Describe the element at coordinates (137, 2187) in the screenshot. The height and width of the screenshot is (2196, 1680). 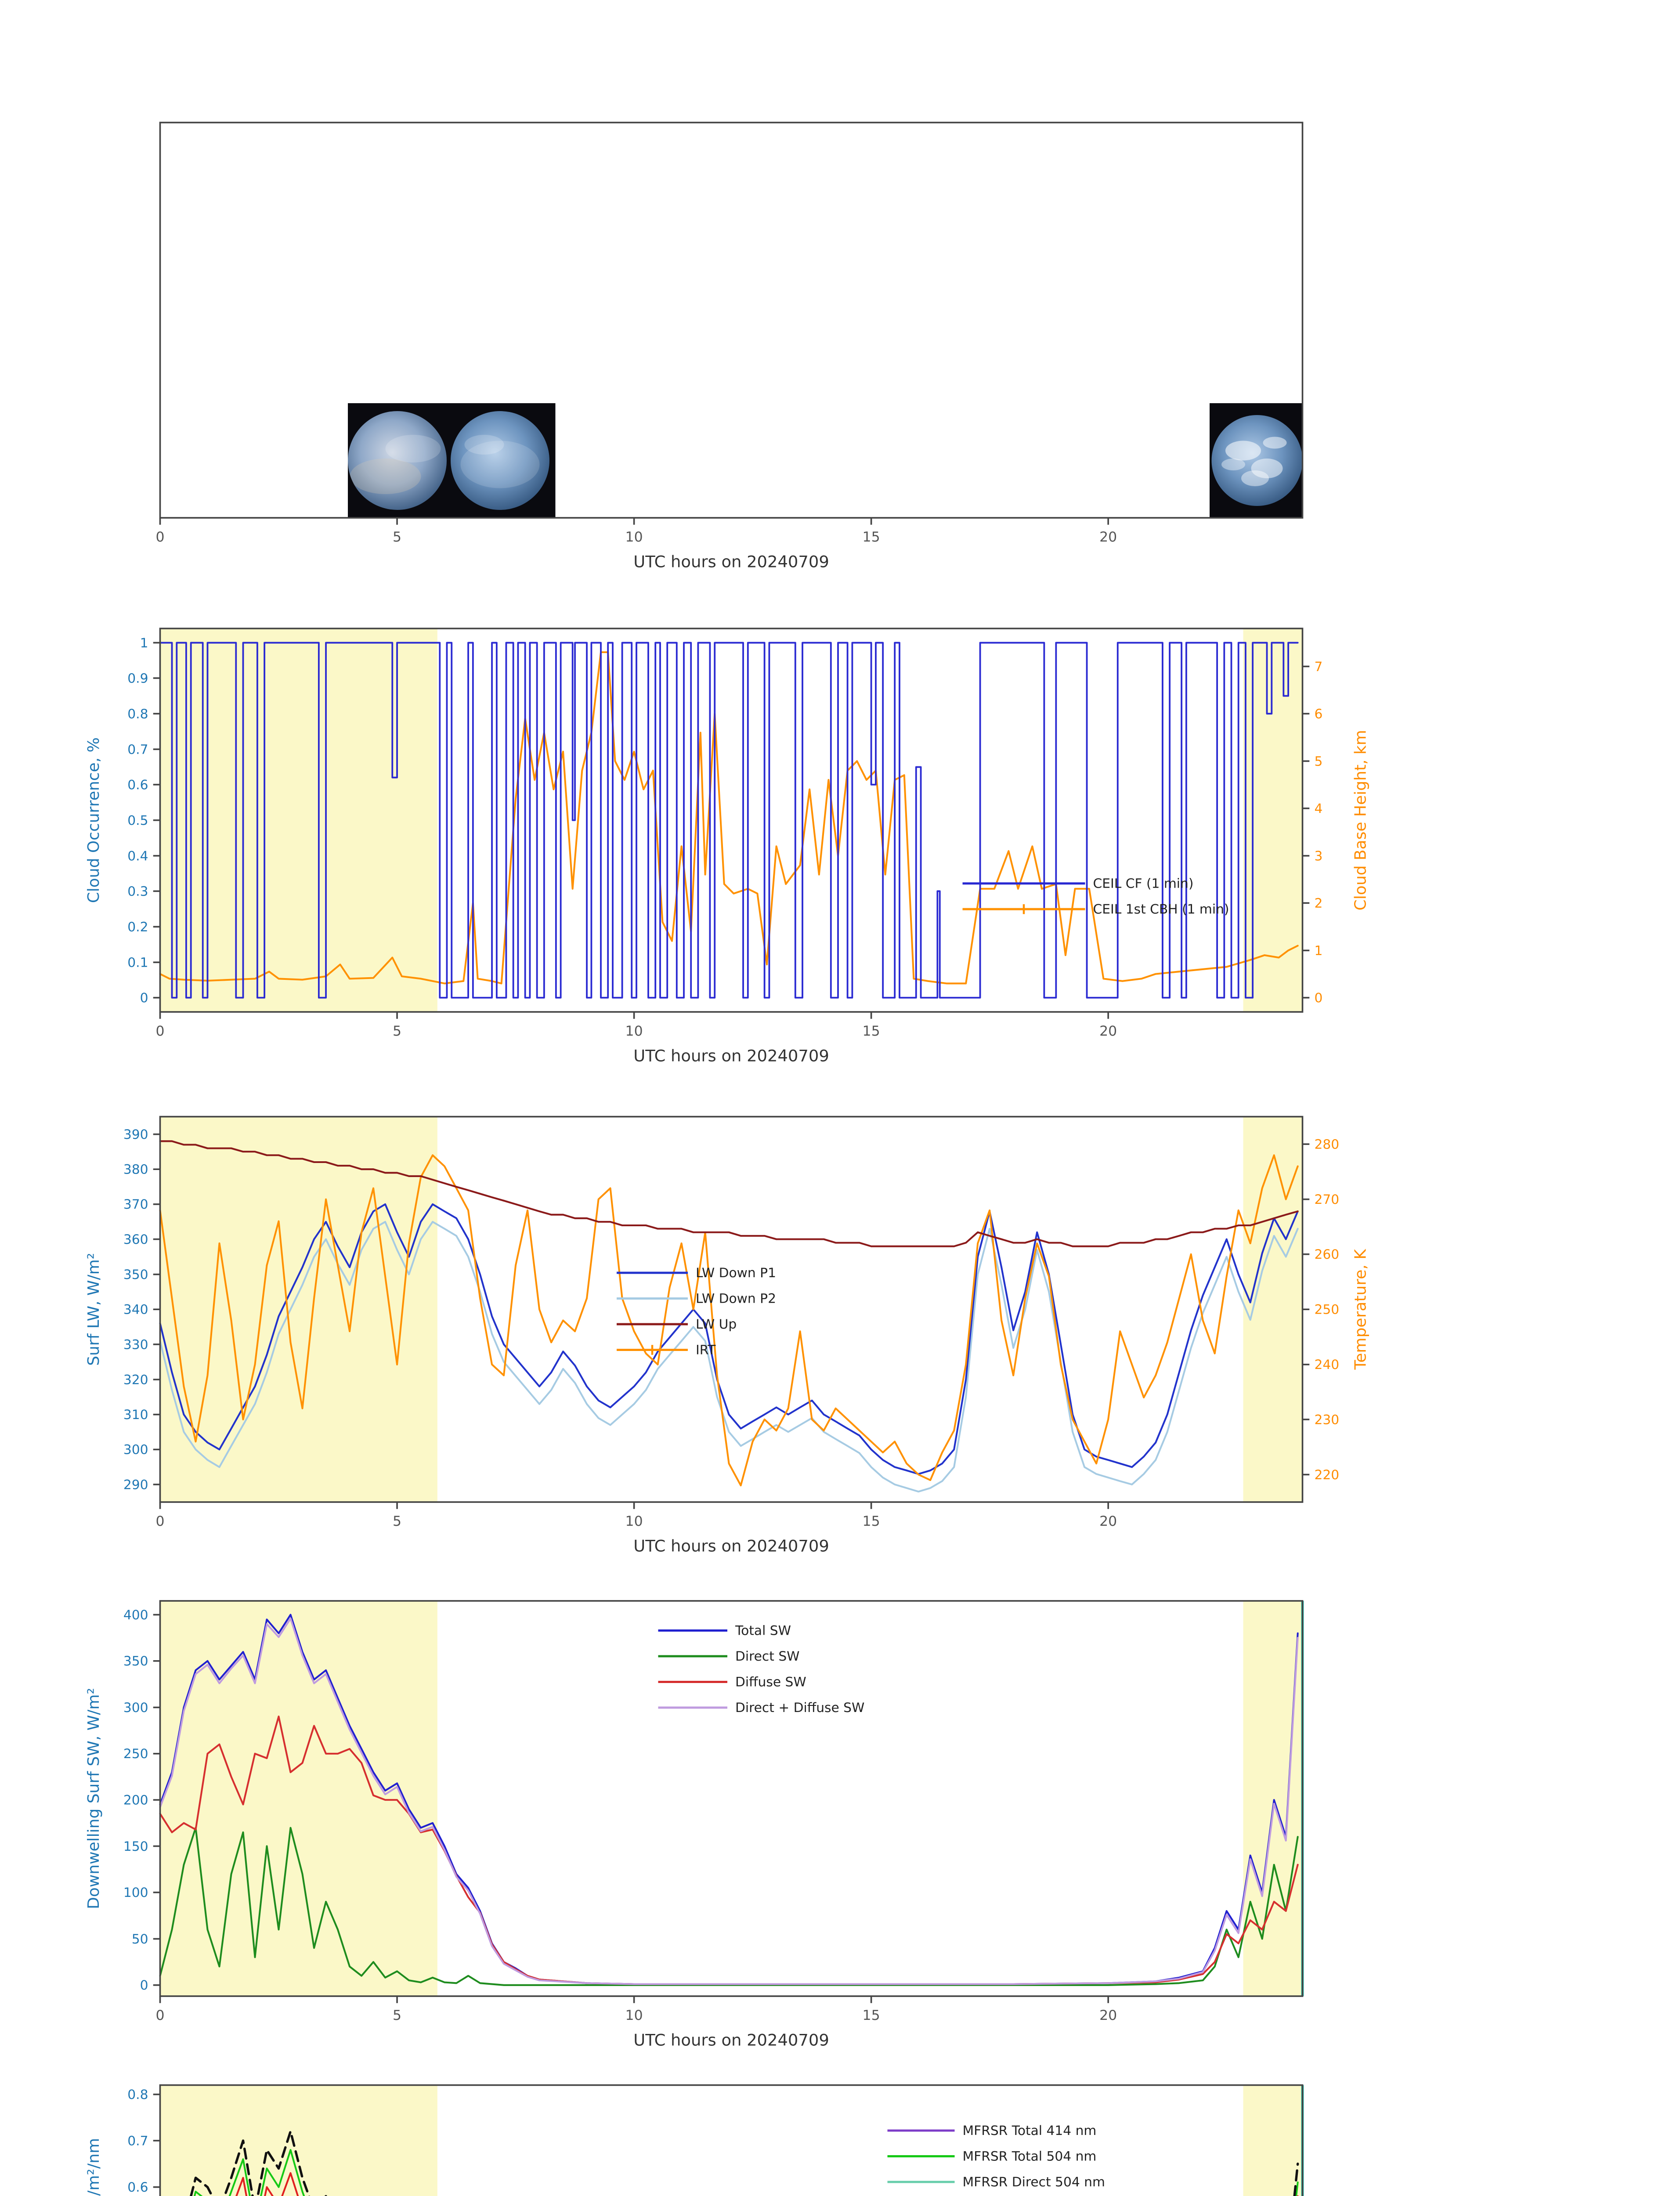
I see `y-tick-label-left: 0.6` at that location.